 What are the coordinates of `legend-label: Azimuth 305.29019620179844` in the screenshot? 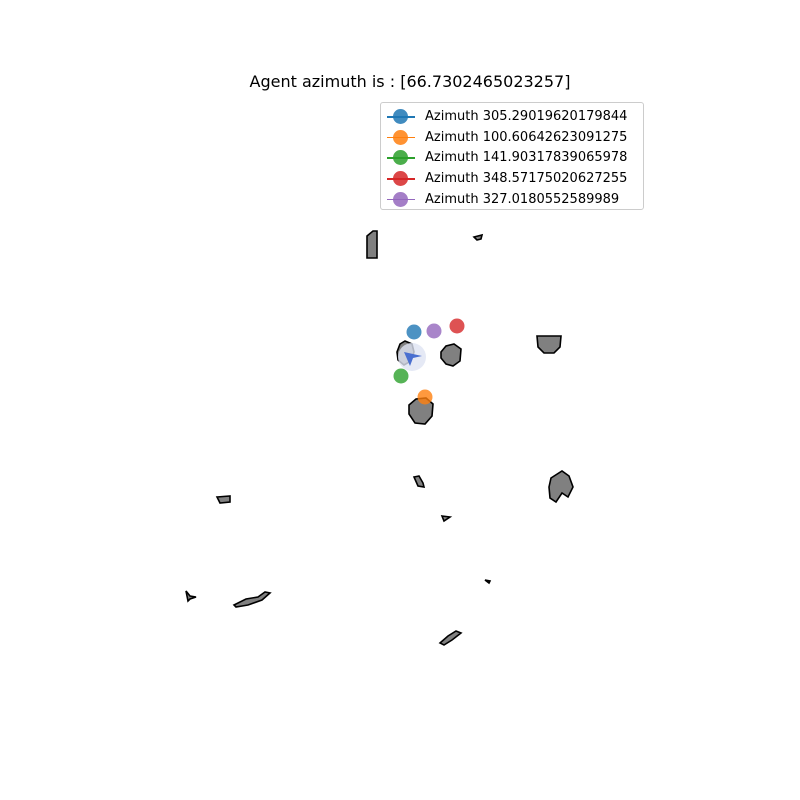 It's located at (526, 116).